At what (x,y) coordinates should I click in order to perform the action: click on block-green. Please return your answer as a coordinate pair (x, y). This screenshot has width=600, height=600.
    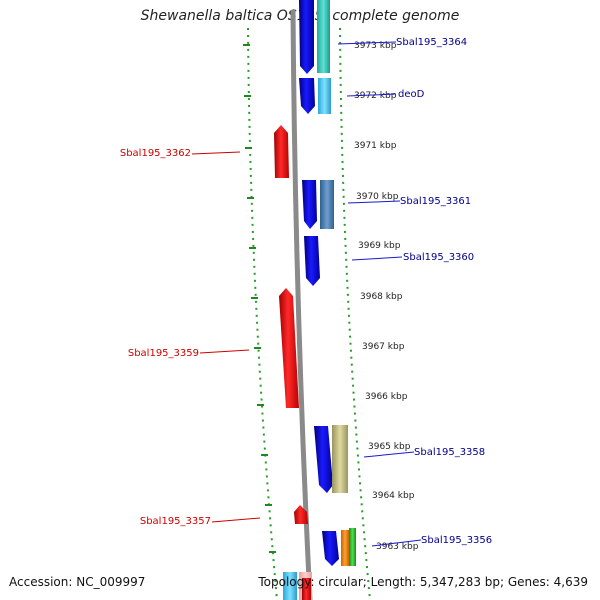
    Looking at the image, I should click on (352, 547).